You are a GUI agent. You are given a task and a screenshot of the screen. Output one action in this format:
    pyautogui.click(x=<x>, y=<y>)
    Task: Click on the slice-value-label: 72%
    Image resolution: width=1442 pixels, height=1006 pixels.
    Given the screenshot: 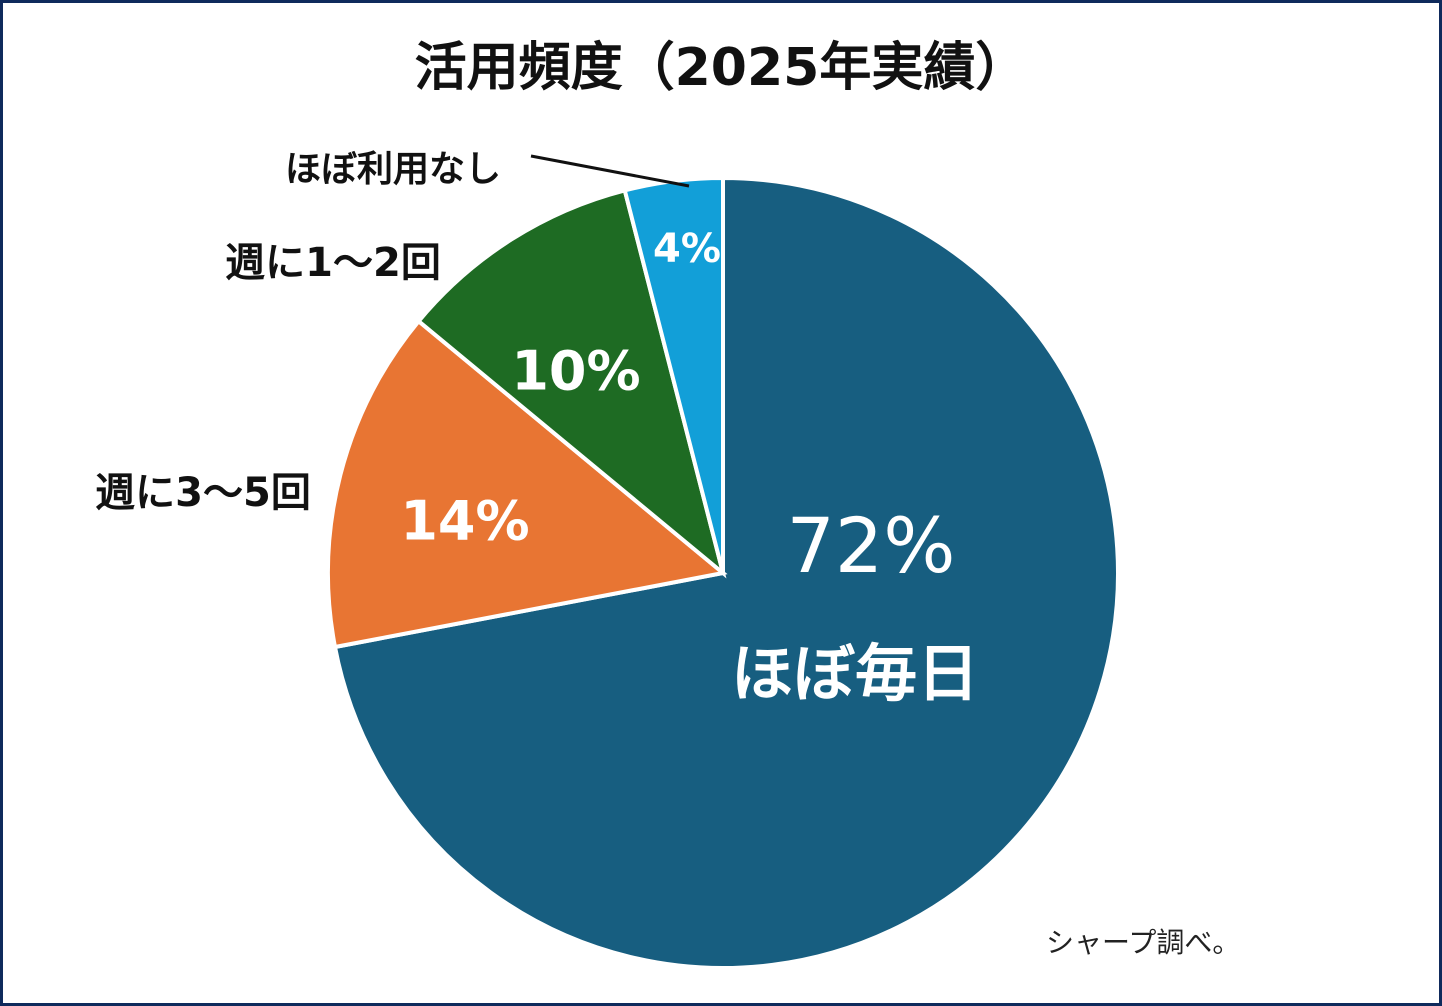 What is the action you would take?
    pyautogui.click(x=871, y=545)
    